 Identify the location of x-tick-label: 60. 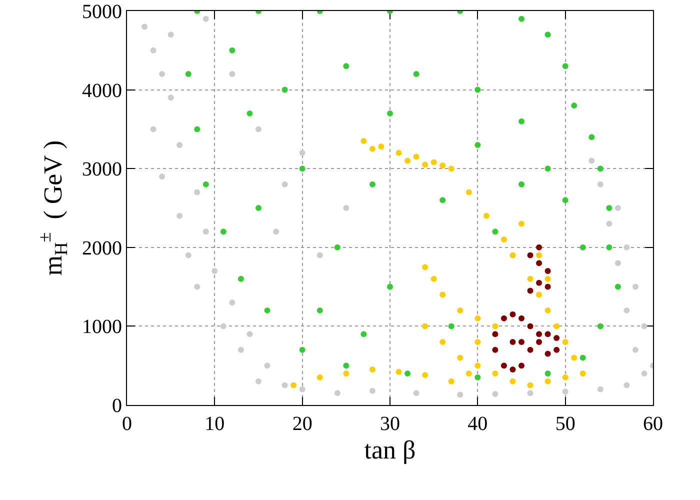
(653, 424).